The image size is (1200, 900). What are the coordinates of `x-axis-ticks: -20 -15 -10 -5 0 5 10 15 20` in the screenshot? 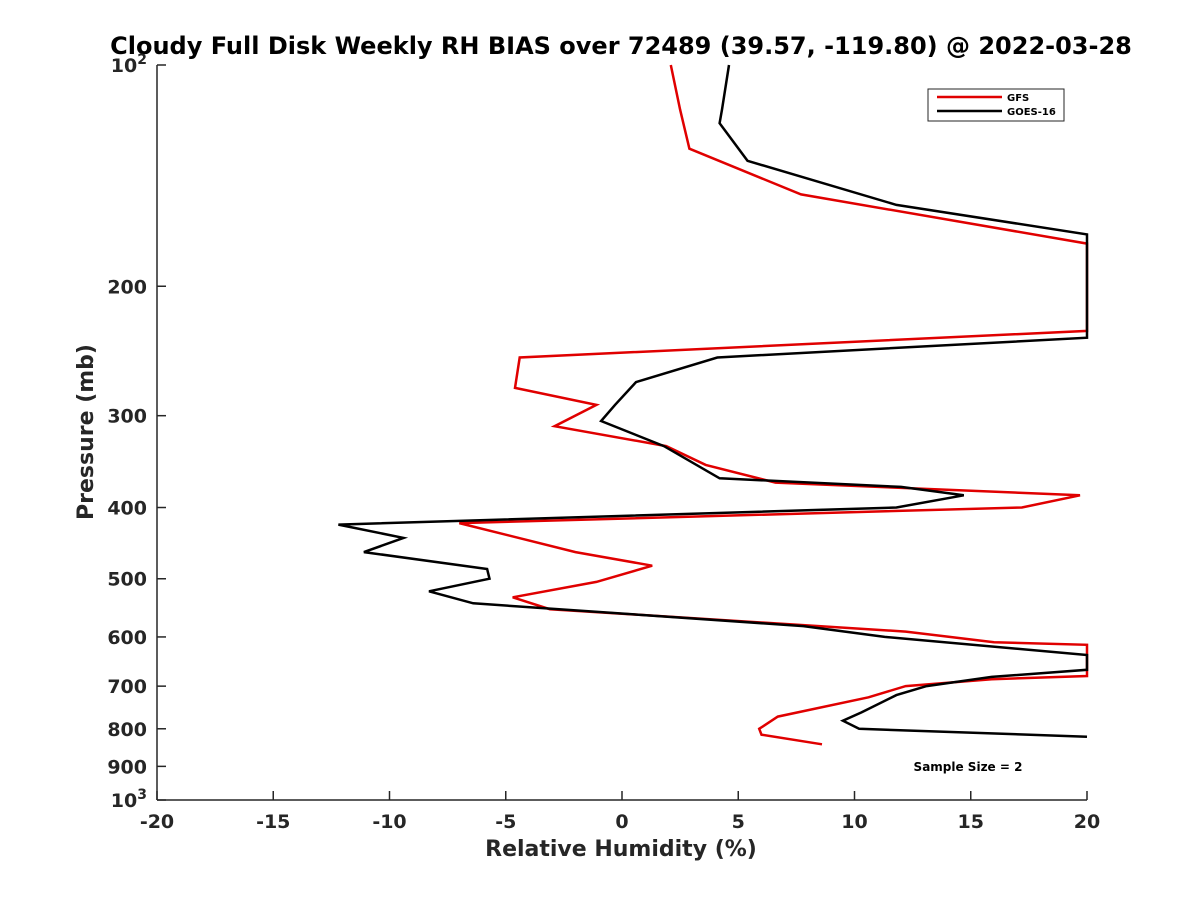 It's located at (620, 812).